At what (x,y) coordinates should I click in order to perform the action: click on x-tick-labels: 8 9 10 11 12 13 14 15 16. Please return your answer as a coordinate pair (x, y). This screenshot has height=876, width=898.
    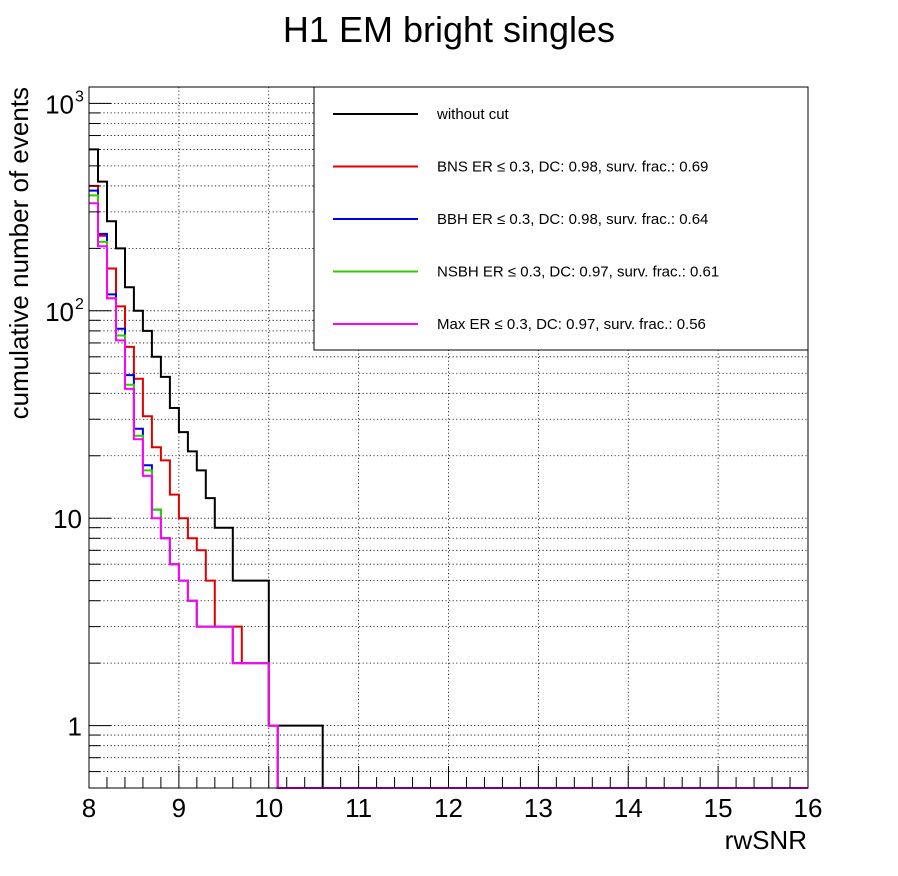
    Looking at the image, I should click on (452, 808).